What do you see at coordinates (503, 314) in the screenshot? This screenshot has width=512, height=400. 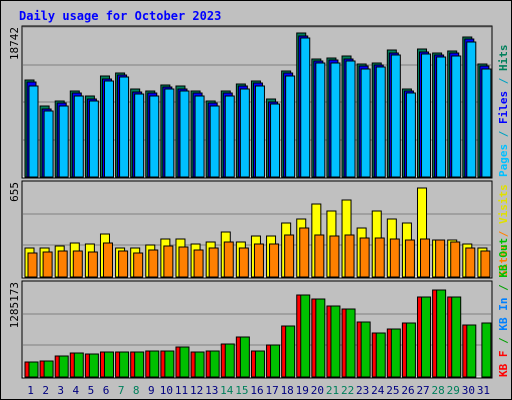 I see `legend-entry: KB In` at bounding box center [503, 314].